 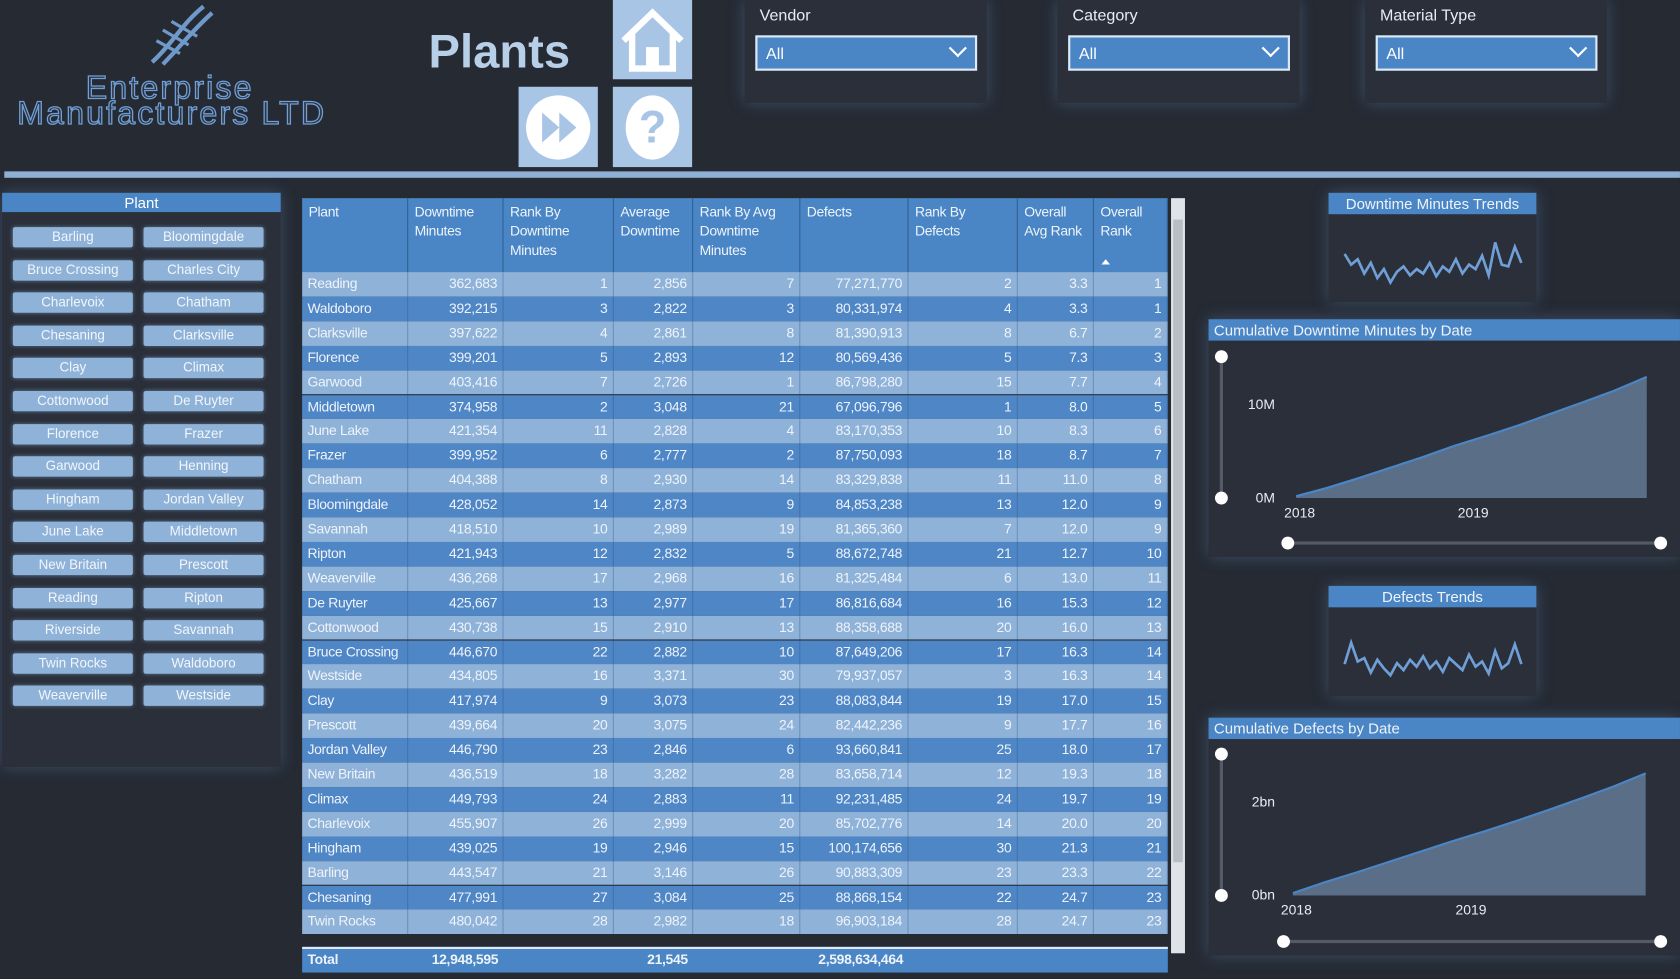 I want to click on table-cell: 100,174,656, so click(x=854, y=848).